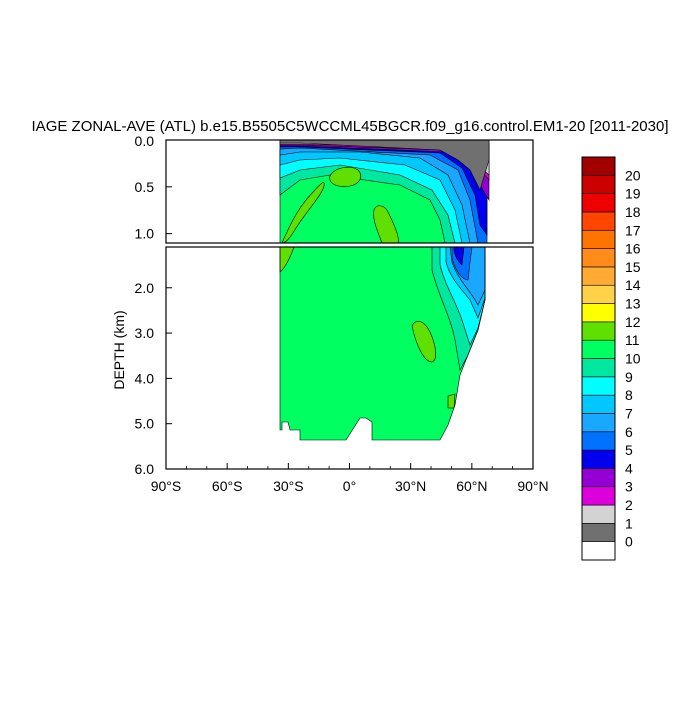 Image resolution: width=700 pixels, height=705 pixels. Describe the element at coordinates (633, 322) in the screenshot. I see `colorbar-label: 12` at that location.